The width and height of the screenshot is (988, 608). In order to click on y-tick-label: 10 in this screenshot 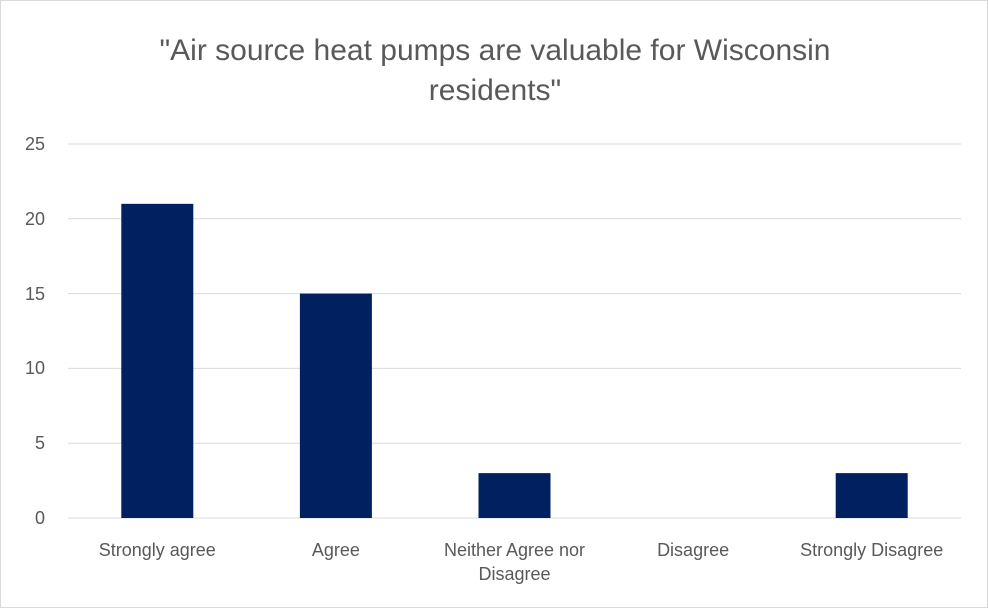, I will do `click(34, 368)`.